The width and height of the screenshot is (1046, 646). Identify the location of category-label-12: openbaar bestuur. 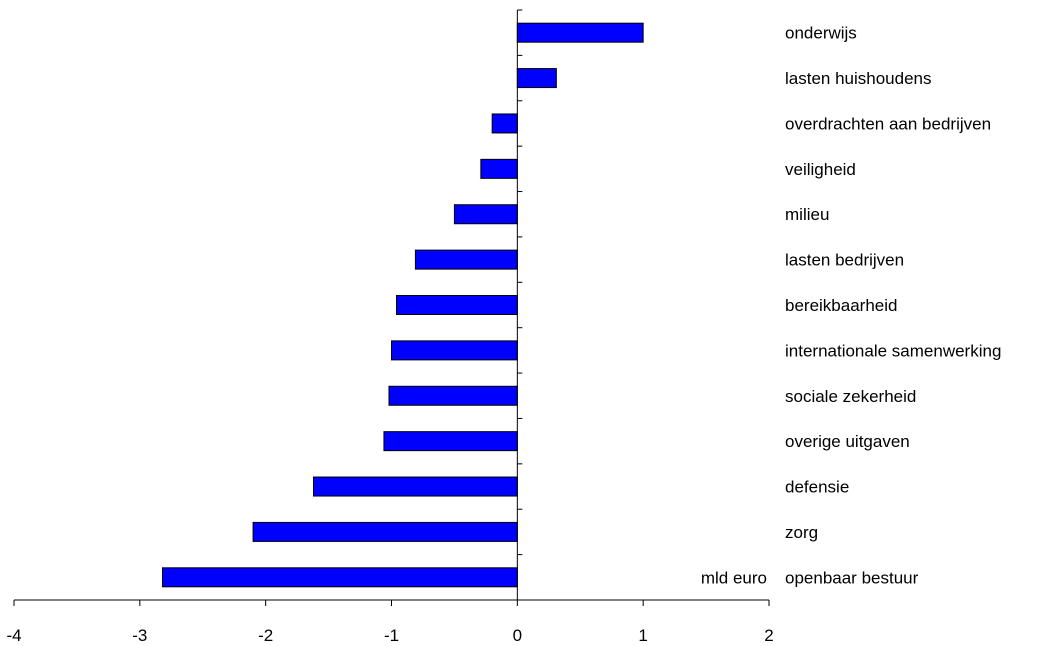
(852, 577).